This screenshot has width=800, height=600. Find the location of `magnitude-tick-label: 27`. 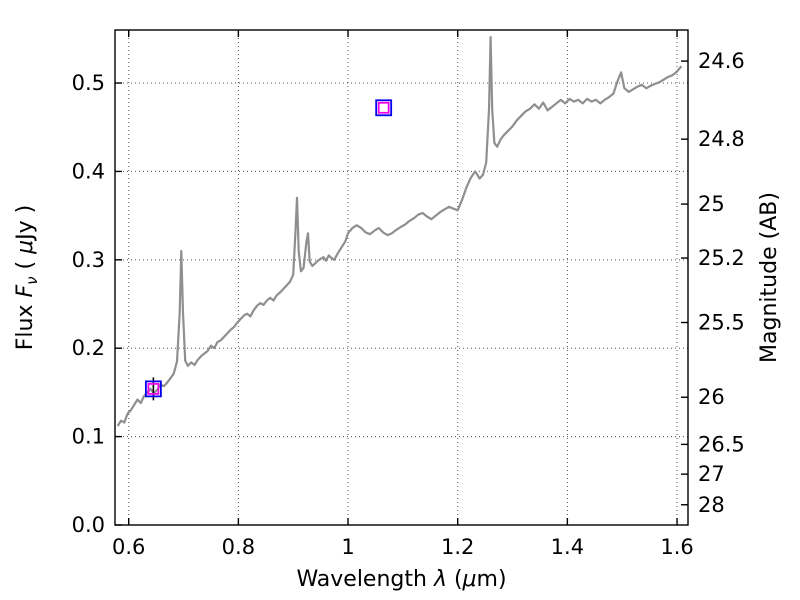

magnitude-tick-label: 27 is located at coordinates (711, 474).